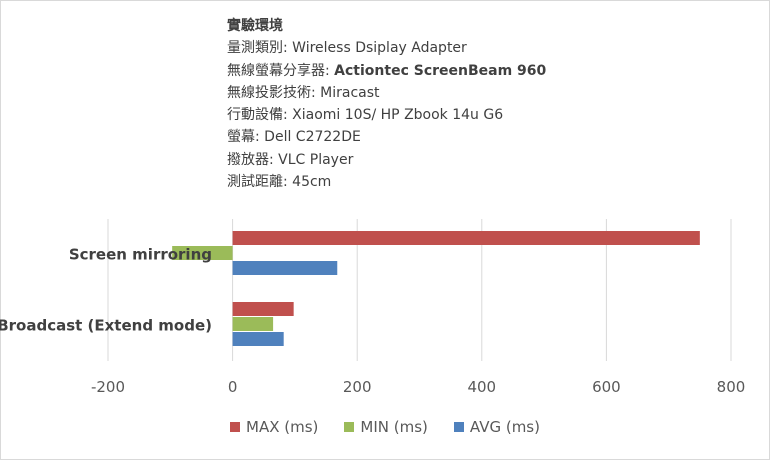 This screenshot has height=460, width=770. Describe the element at coordinates (312, 137) in the screenshot. I see `info-value: Dell C2722DE` at that location.